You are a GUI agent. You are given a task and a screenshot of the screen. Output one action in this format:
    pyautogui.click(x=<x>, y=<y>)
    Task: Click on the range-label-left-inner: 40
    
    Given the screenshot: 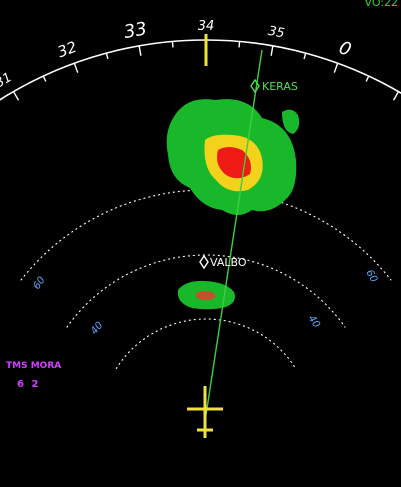 What is the action you would take?
    pyautogui.click(x=97, y=328)
    